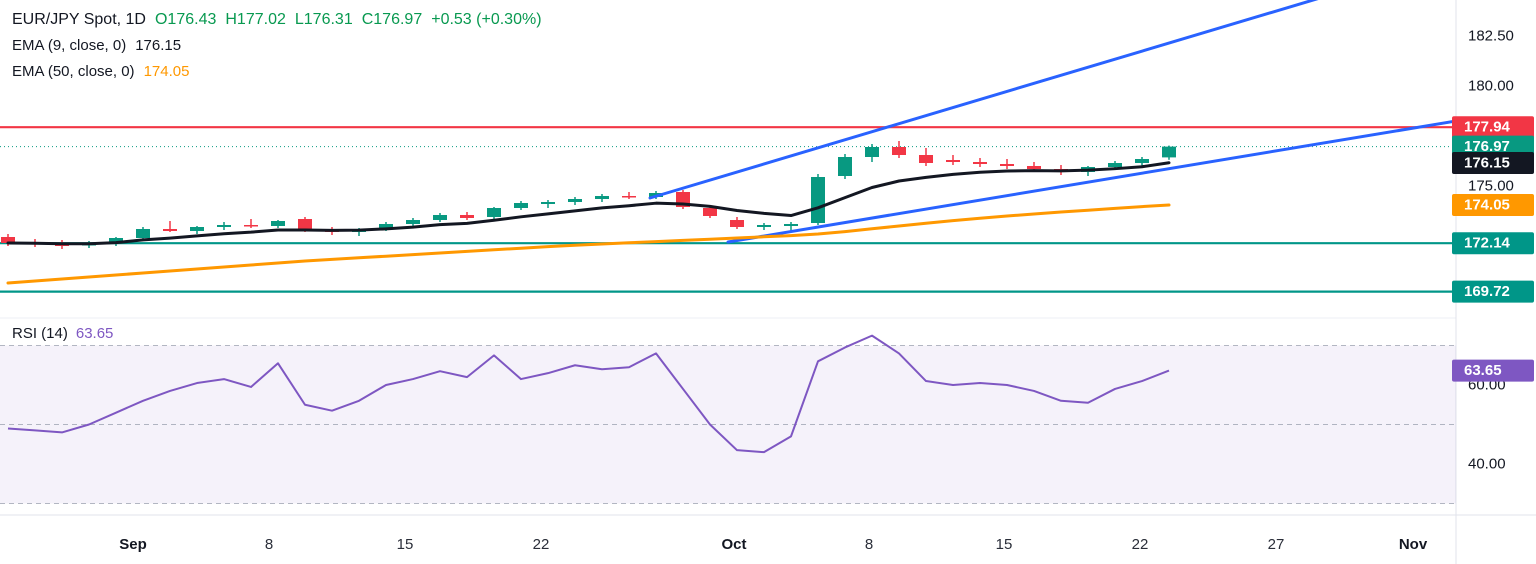  What do you see at coordinates (1413, 544) in the screenshot?
I see `time-axis-label: Nov` at bounding box center [1413, 544].